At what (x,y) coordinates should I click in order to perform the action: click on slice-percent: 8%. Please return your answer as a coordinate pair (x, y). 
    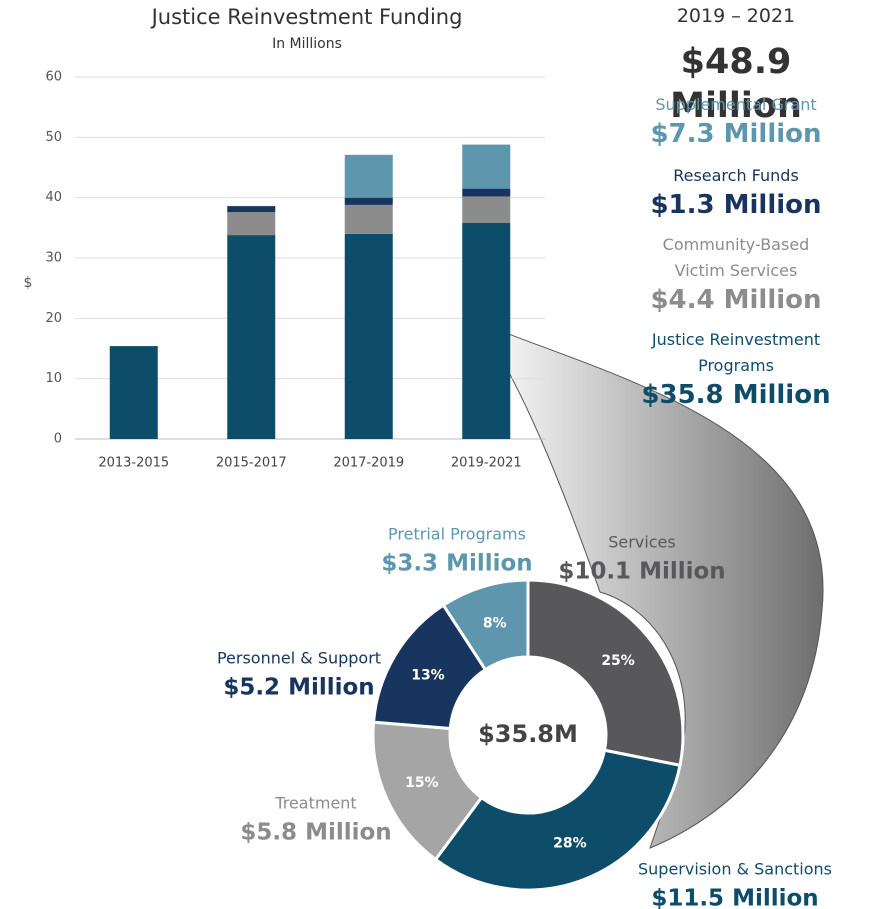
    Looking at the image, I should click on (495, 623).